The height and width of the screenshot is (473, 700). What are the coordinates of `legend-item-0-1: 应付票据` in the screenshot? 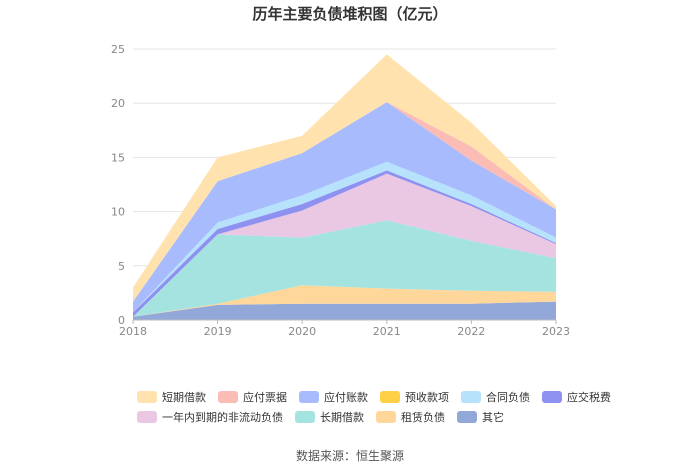 It's located at (252, 397).